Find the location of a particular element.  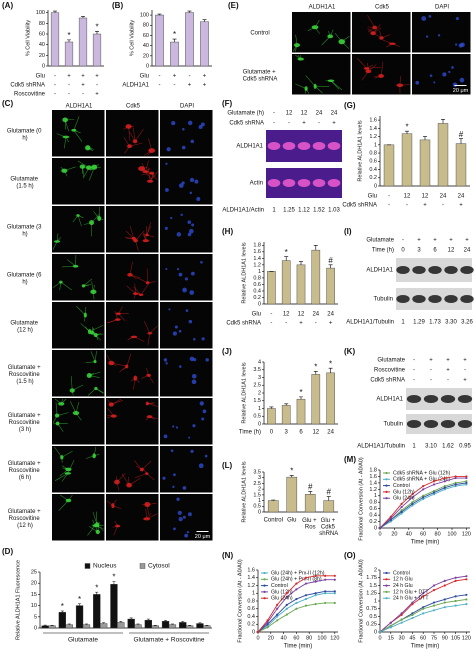

header-value: 24 is located at coordinates (334, 114).